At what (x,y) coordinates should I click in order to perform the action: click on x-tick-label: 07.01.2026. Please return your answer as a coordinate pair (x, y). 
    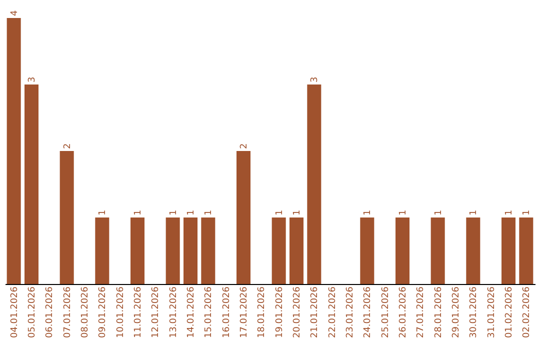
    Looking at the image, I should click on (67, 312).